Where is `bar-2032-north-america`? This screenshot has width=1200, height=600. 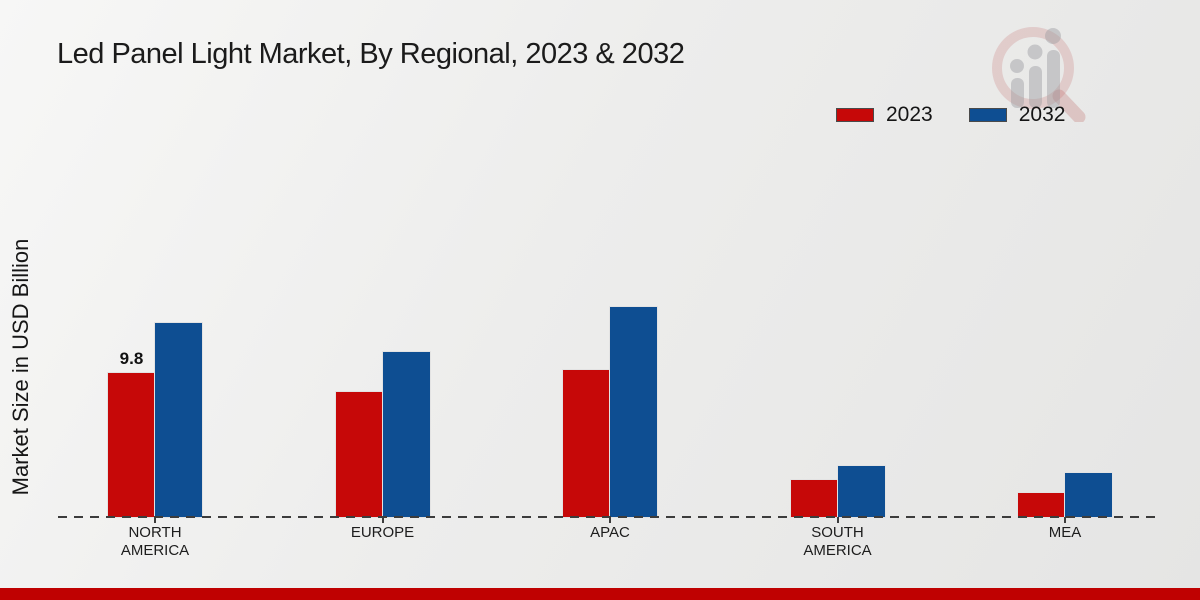
bar-2032-north-america is located at coordinates (178, 420).